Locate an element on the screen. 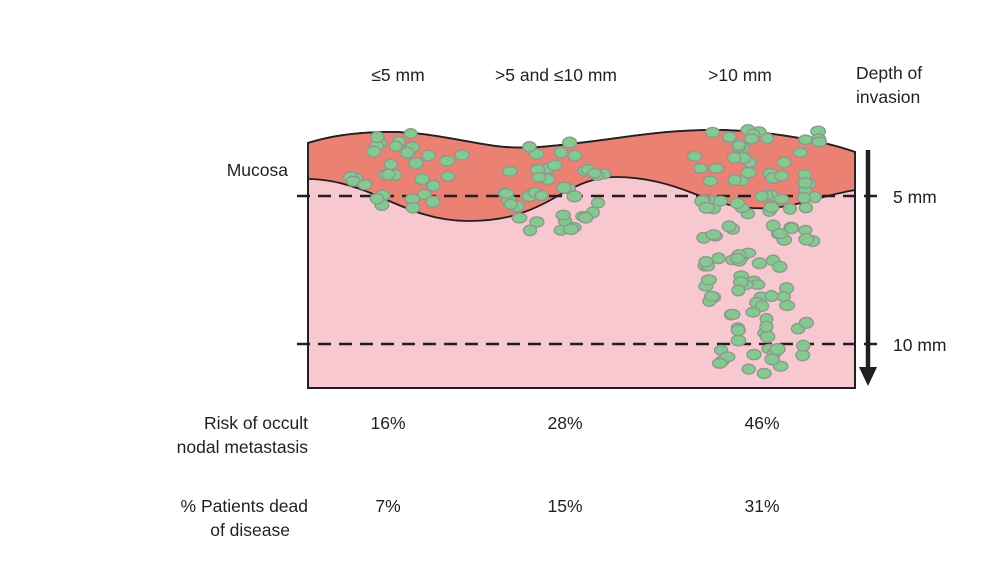 The width and height of the screenshot is (985, 562). column-header-le-5mm: ≤5 mm is located at coordinates (398, 75).